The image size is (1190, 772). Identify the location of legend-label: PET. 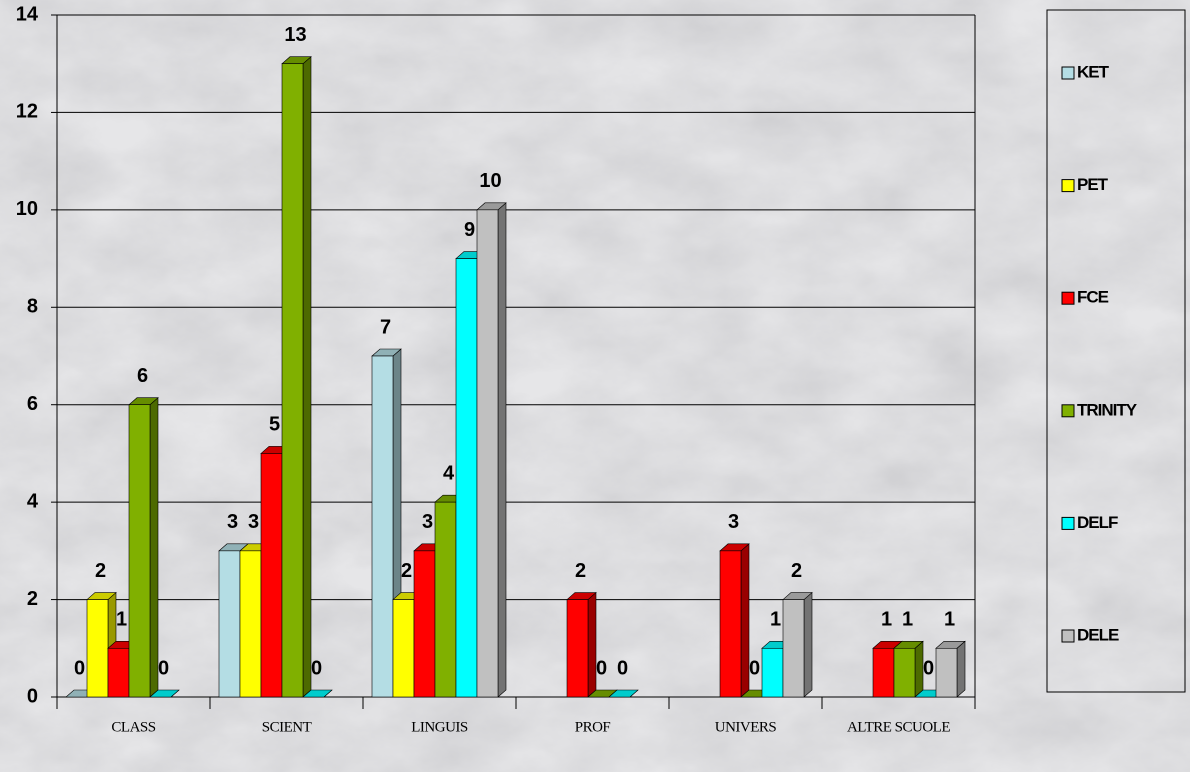
(1093, 184).